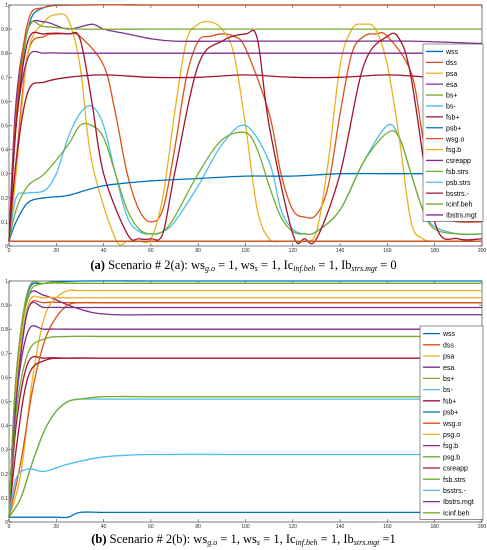 This screenshot has height=550, width=487. Describe the element at coordinates (275, 265) in the screenshot. I see `caption-a-part3: = 1, Ic` at that location.